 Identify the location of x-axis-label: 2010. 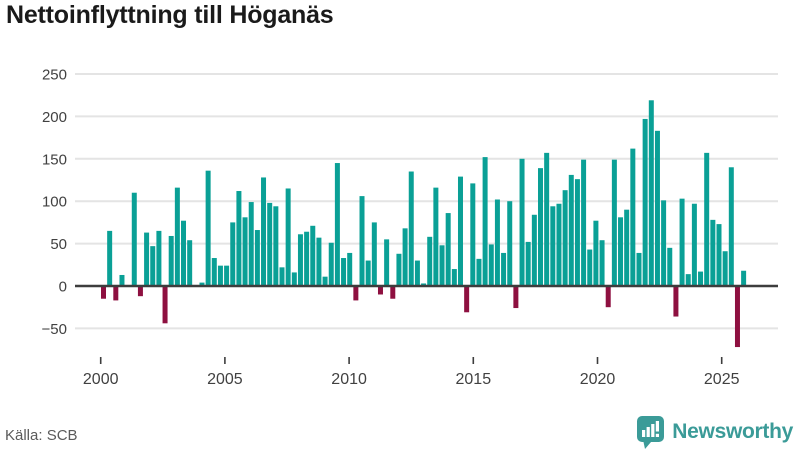
(349, 379).